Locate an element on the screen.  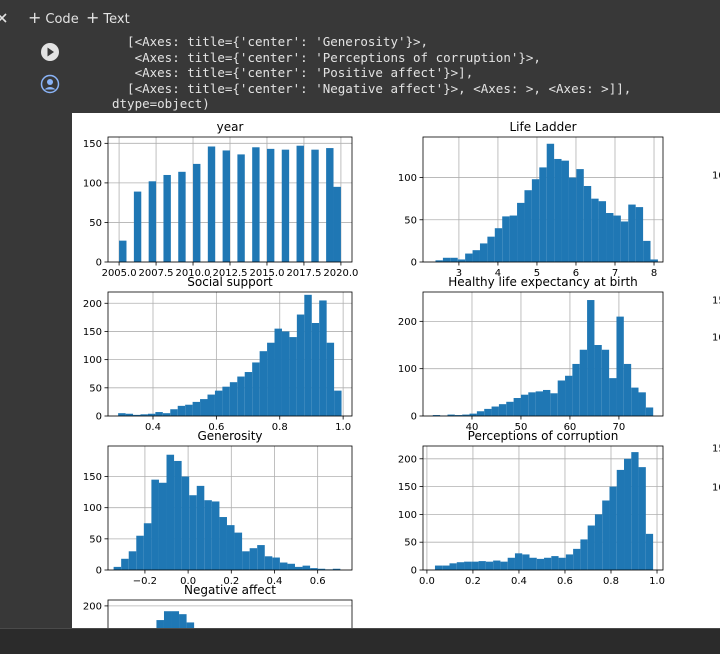
x-tick-label: 0.8 is located at coordinates (280, 427).